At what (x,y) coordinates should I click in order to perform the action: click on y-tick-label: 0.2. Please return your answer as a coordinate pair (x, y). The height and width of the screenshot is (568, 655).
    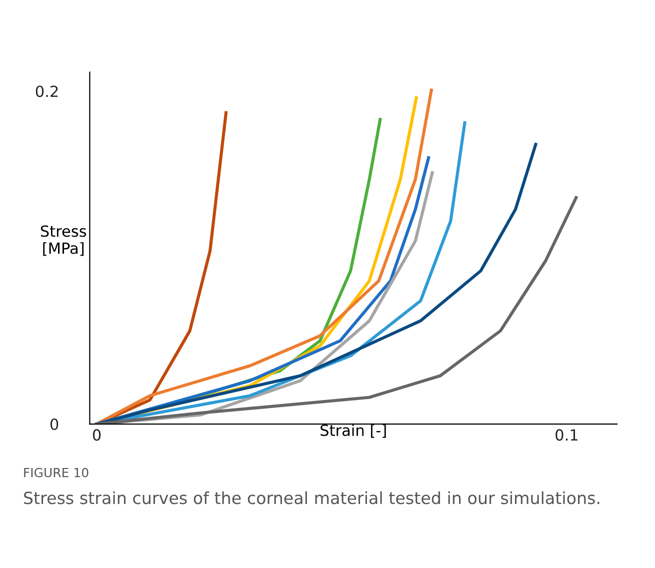
    Looking at the image, I should click on (47, 92).